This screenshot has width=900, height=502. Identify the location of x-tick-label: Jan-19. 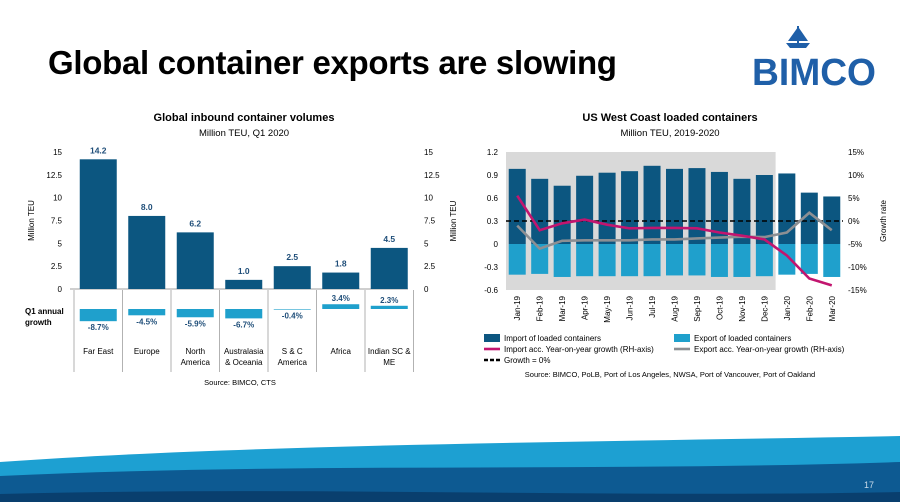
(517, 307).